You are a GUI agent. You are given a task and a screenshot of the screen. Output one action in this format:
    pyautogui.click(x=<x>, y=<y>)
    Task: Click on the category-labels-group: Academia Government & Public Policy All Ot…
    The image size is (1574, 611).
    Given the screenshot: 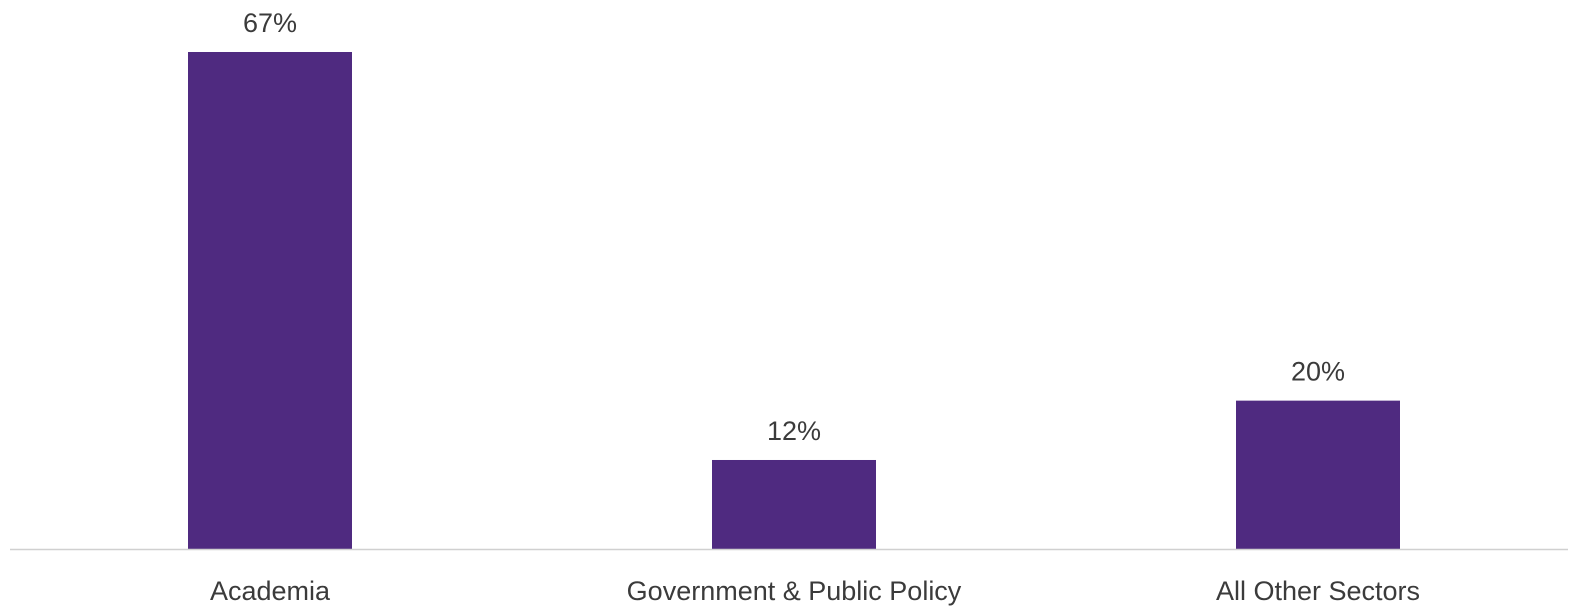 What is the action you would take?
    pyautogui.click(x=815, y=591)
    